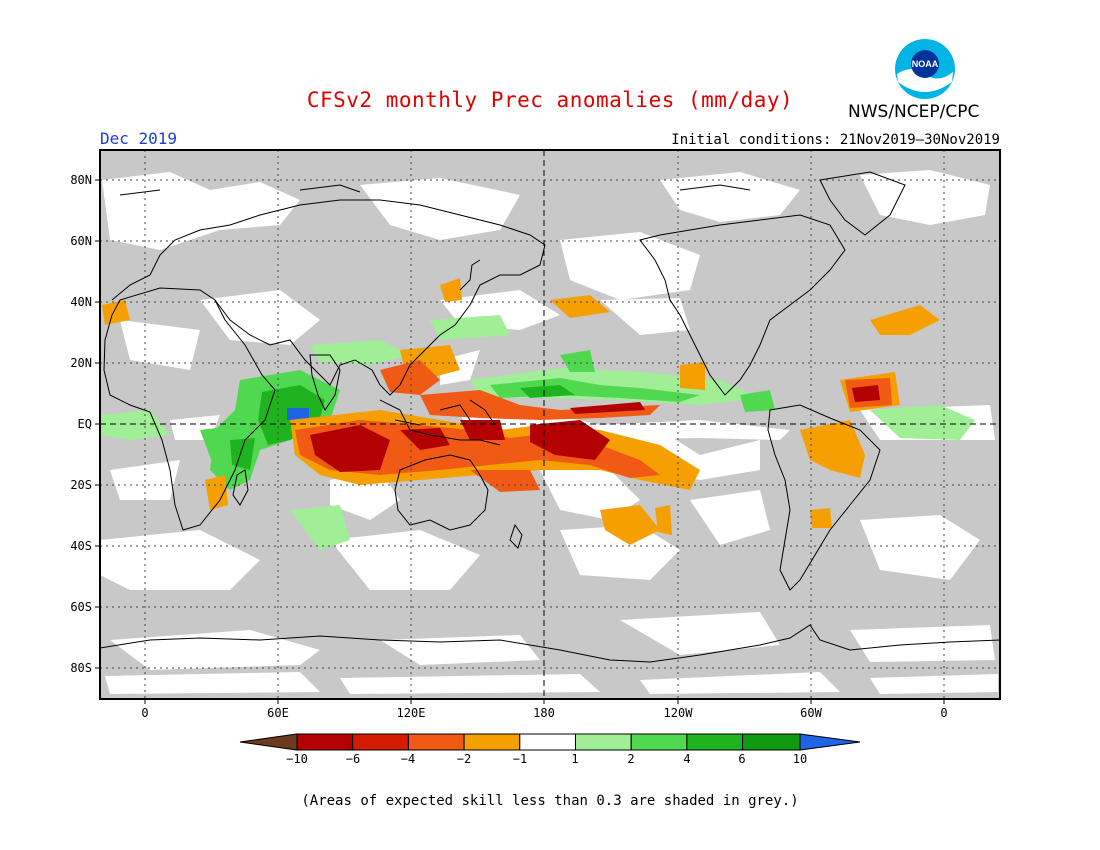 This screenshot has width=1100, height=850. I want to click on lon-label: 120W, so click(678, 713).